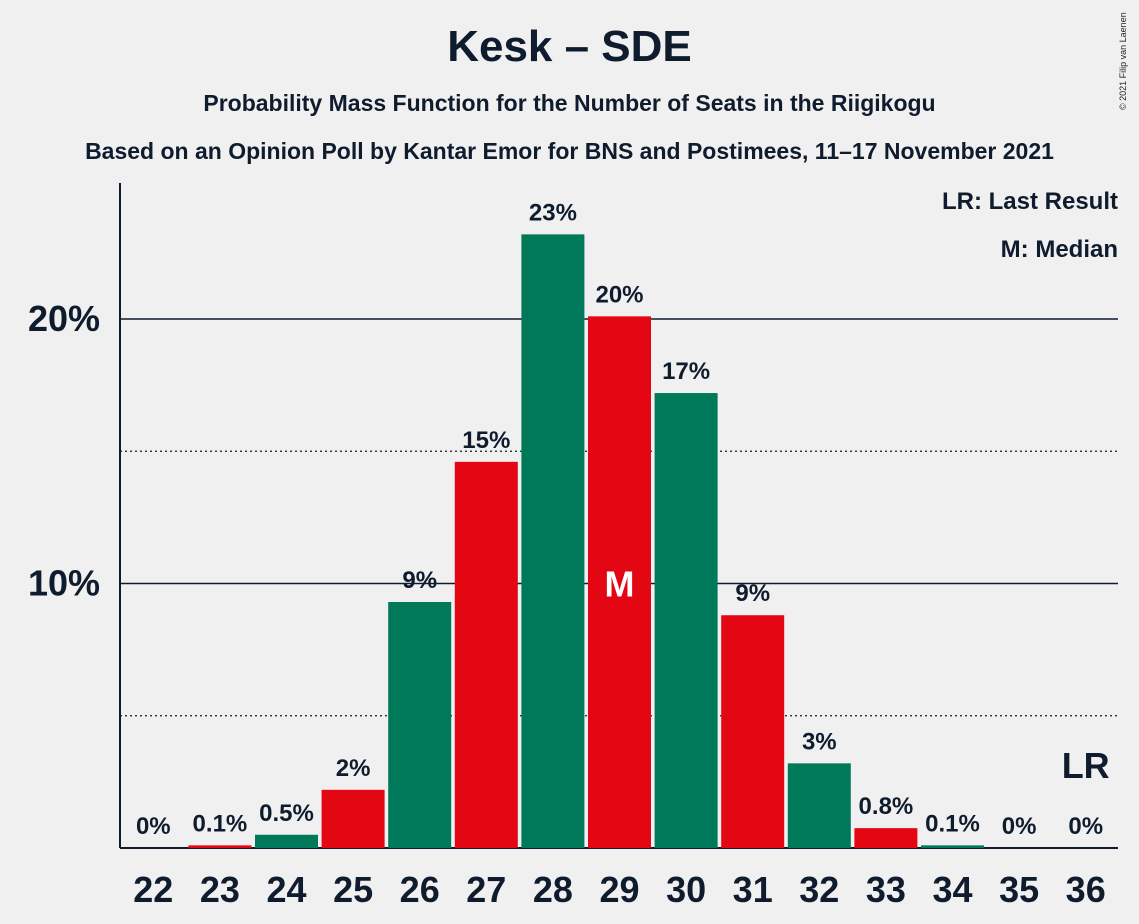  What do you see at coordinates (286, 889) in the screenshot?
I see `x-tick-label: 24` at bounding box center [286, 889].